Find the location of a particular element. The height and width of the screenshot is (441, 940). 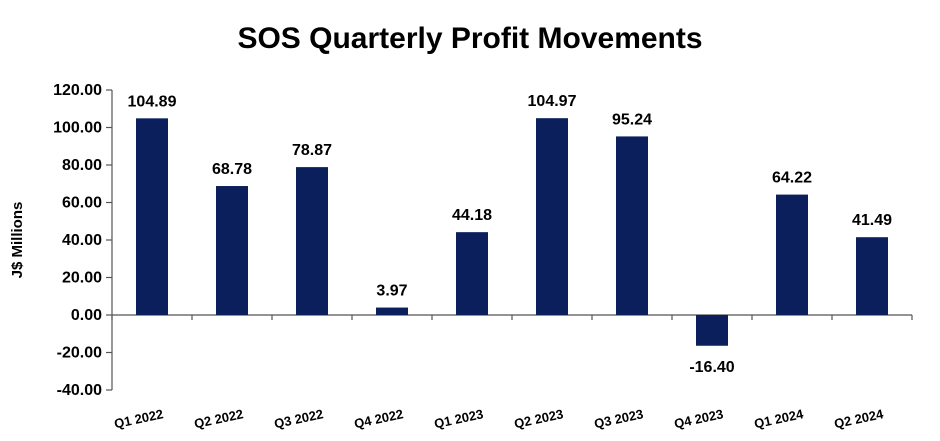

data-label: 44.18 is located at coordinates (472, 215).